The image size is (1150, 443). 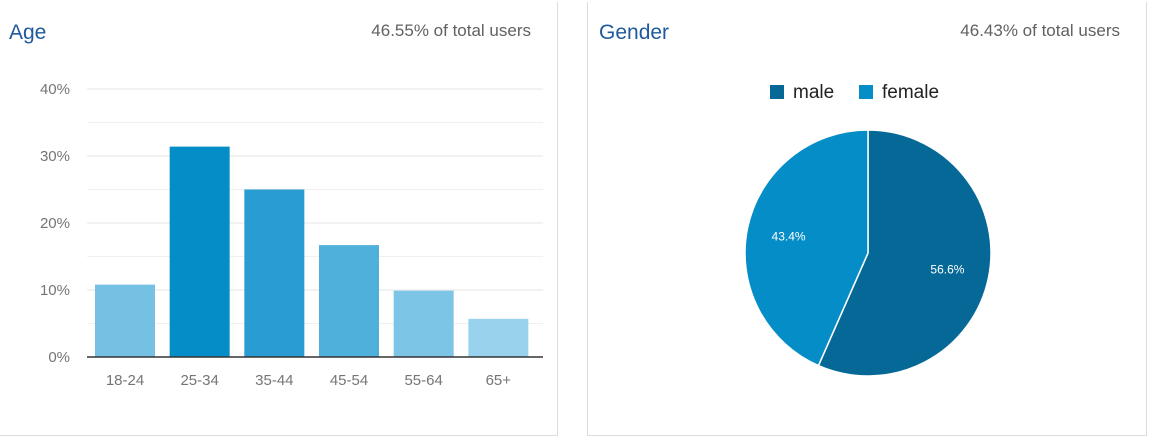 I want to click on pie-label-female: 43.4%, so click(x=789, y=236).